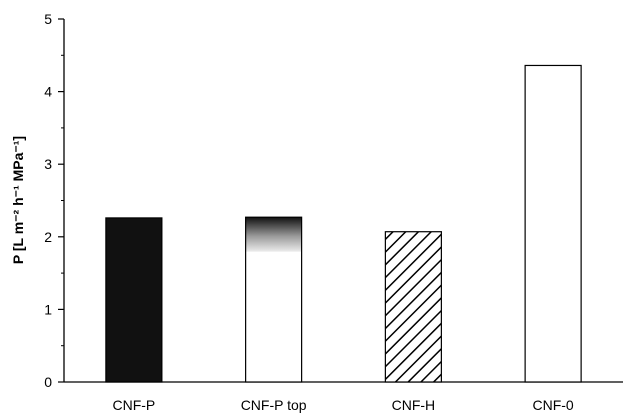 Image resolution: width=627 pixels, height=416 pixels. I want to click on x-category-label: CNF-H, so click(414, 405).